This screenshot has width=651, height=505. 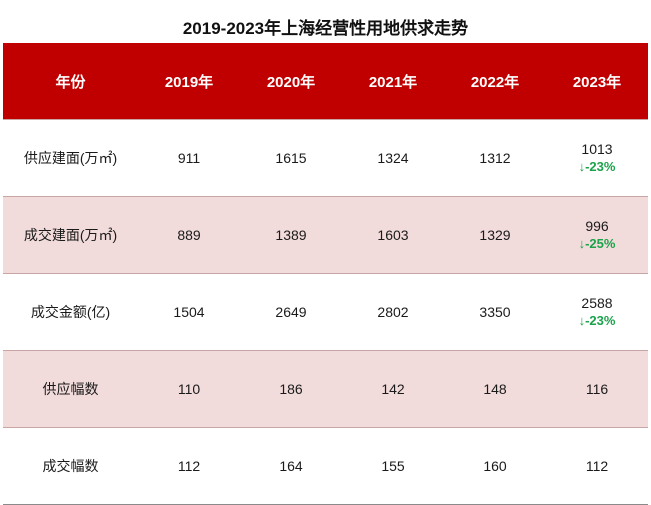 What do you see at coordinates (291, 312) in the screenshot?
I see `table-cell: 2649` at bounding box center [291, 312].